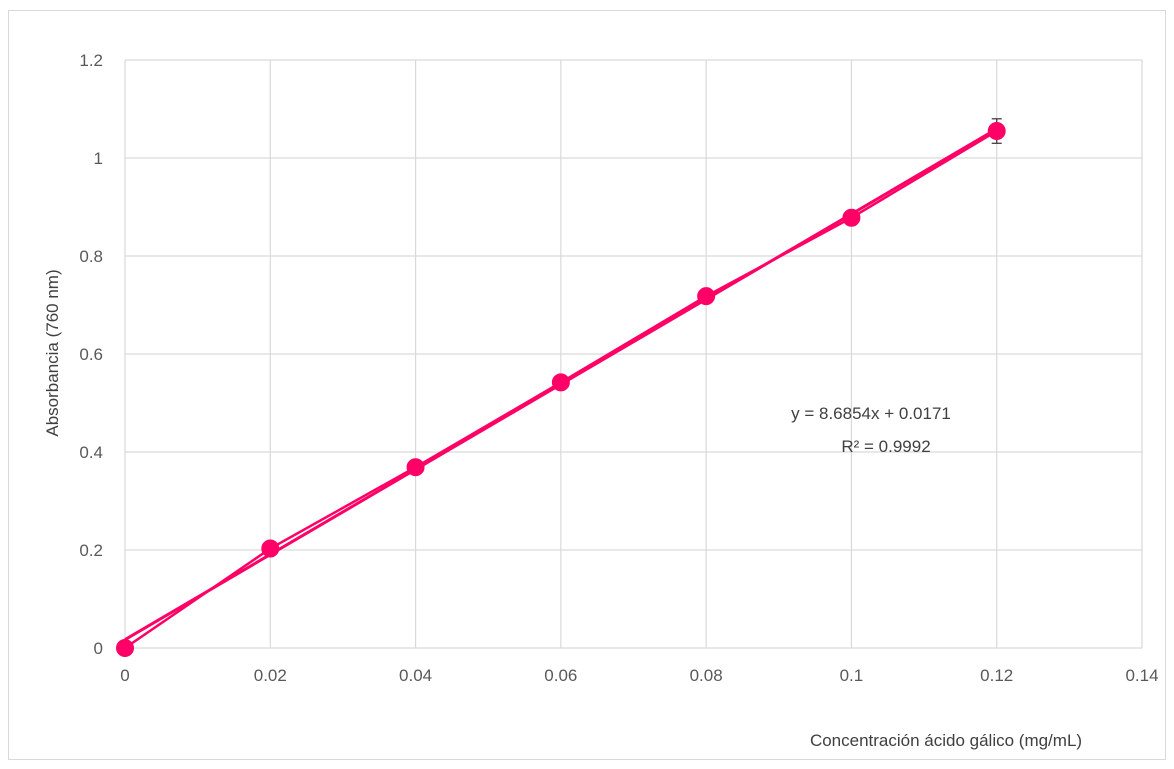 The image size is (1174, 769). I want to click on x-tick-label: 0.02, so click(270, 675).